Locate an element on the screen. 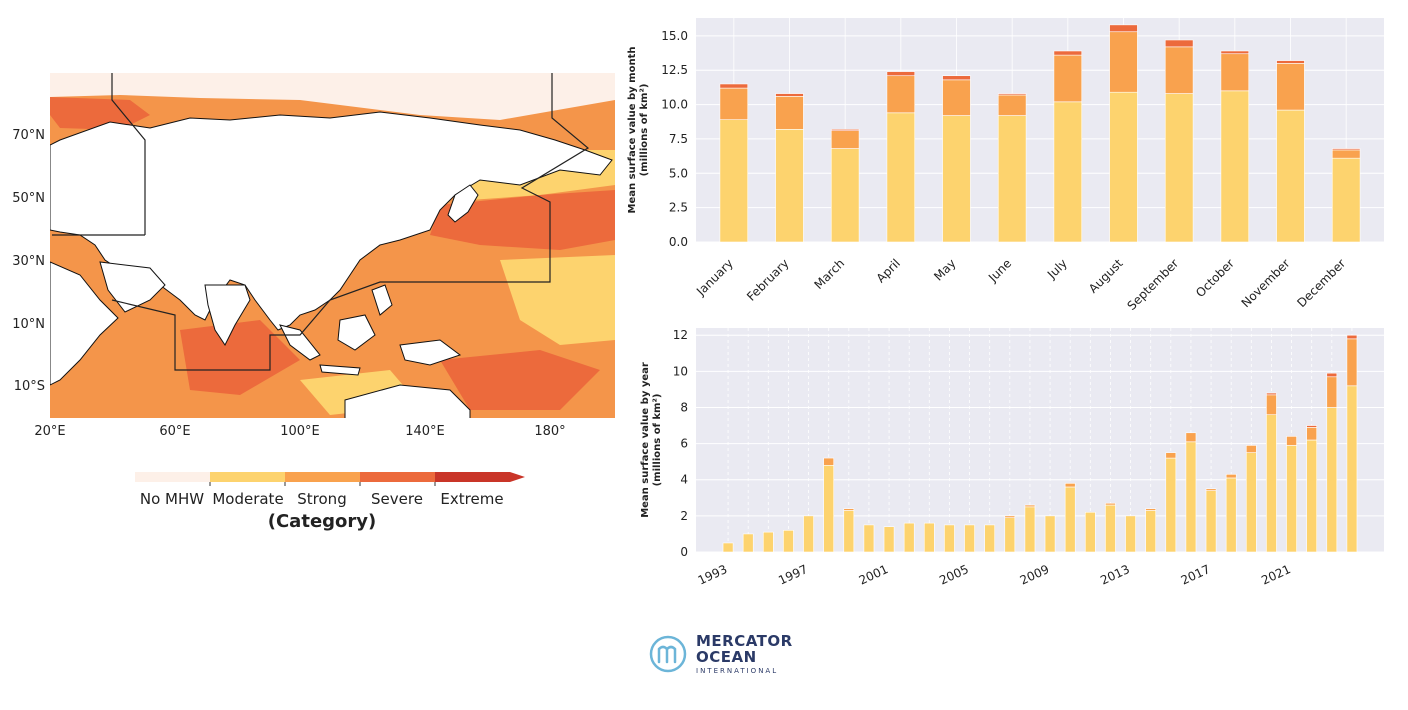  x-tick-label: 2013 is located at coordinates (1115, 575).